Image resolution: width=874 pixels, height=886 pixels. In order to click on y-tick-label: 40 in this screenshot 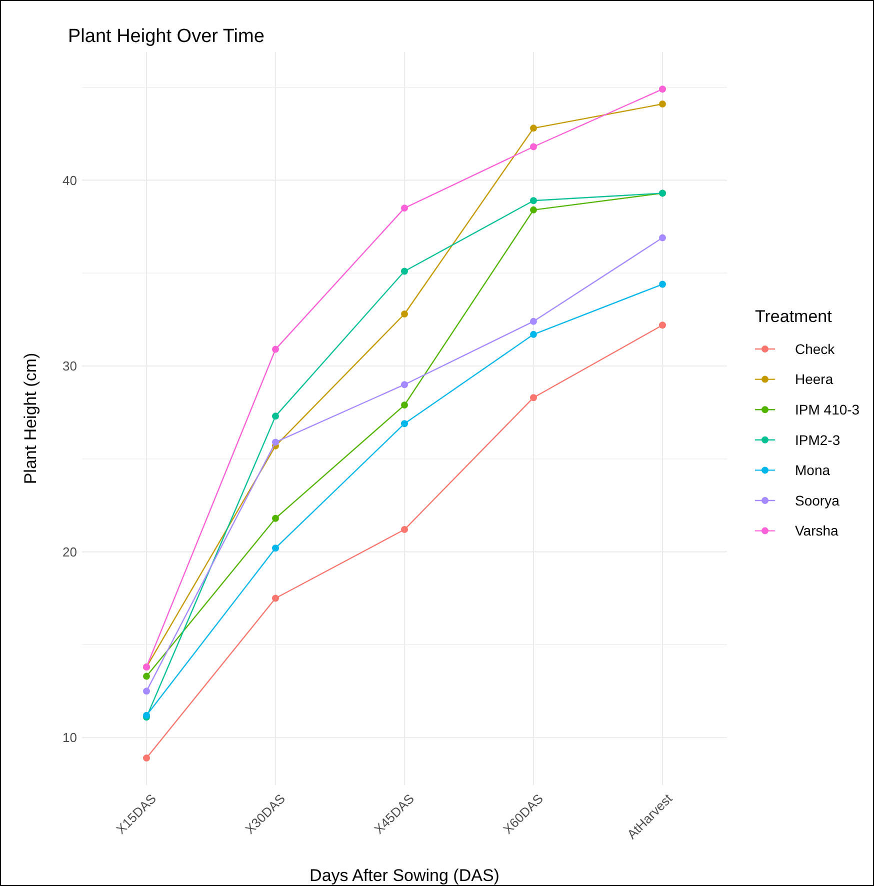, I will do `click(69, 180)`.